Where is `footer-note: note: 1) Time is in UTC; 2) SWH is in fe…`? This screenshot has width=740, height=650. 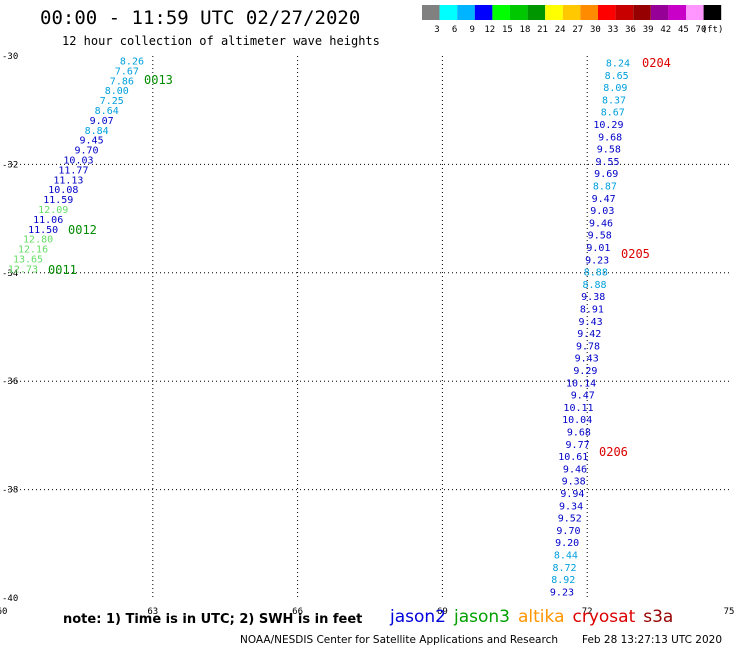
footer-note: note: 1) Time is in UTC; 2) SWH is in fe… is located at coordinates (213, 619).